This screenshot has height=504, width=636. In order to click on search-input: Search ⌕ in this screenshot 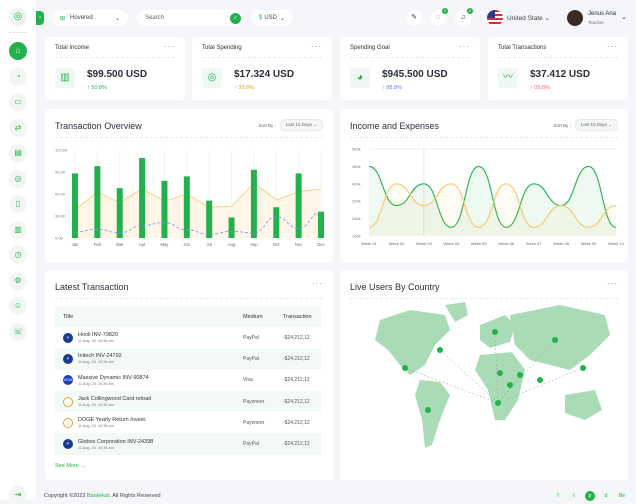, I will do `click(190, 18)`.